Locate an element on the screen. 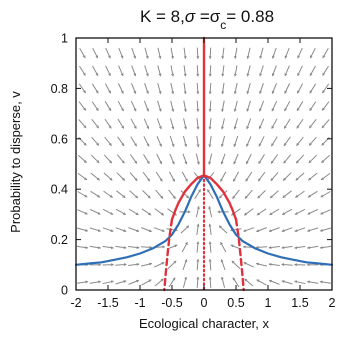  x-tick-label: 0 is located at coordinates (204, 303).